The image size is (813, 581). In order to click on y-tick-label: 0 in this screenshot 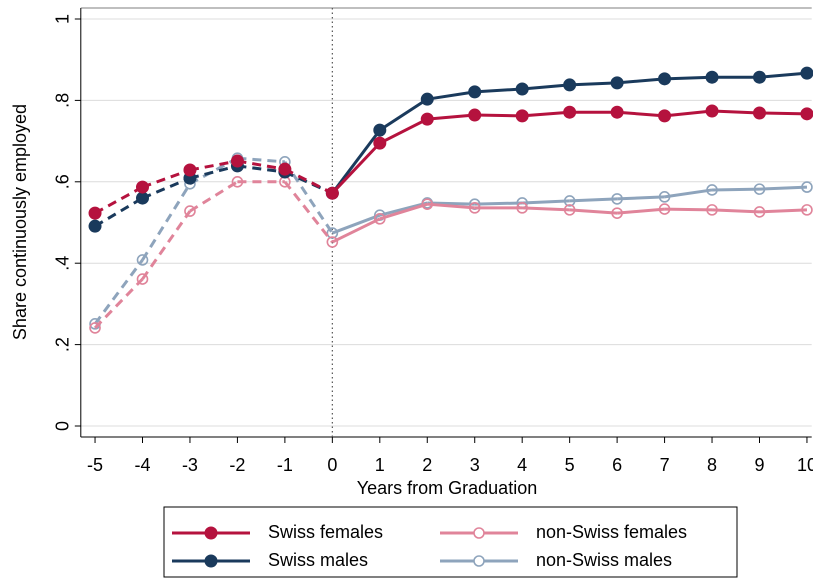, I will do `click(63, 426)`.